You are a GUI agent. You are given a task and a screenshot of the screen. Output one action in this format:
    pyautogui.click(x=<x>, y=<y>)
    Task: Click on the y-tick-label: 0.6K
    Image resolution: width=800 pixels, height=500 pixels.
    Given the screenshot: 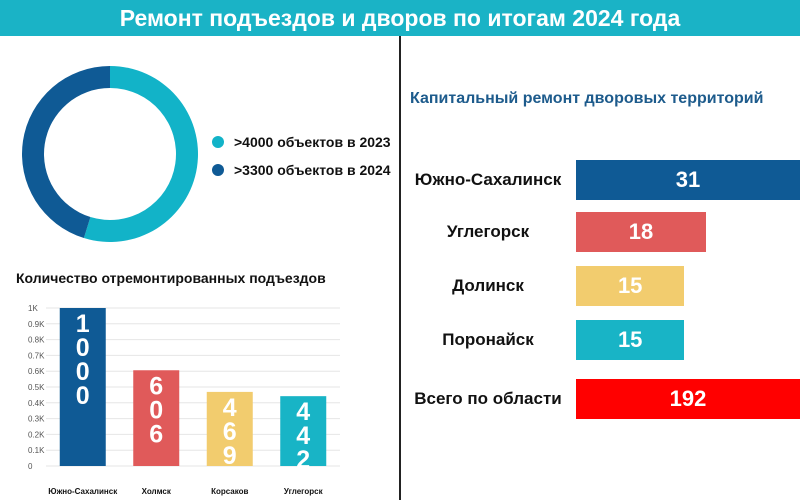 What is the action you would take?
    pyautogui.click(x=36, y=371)
    